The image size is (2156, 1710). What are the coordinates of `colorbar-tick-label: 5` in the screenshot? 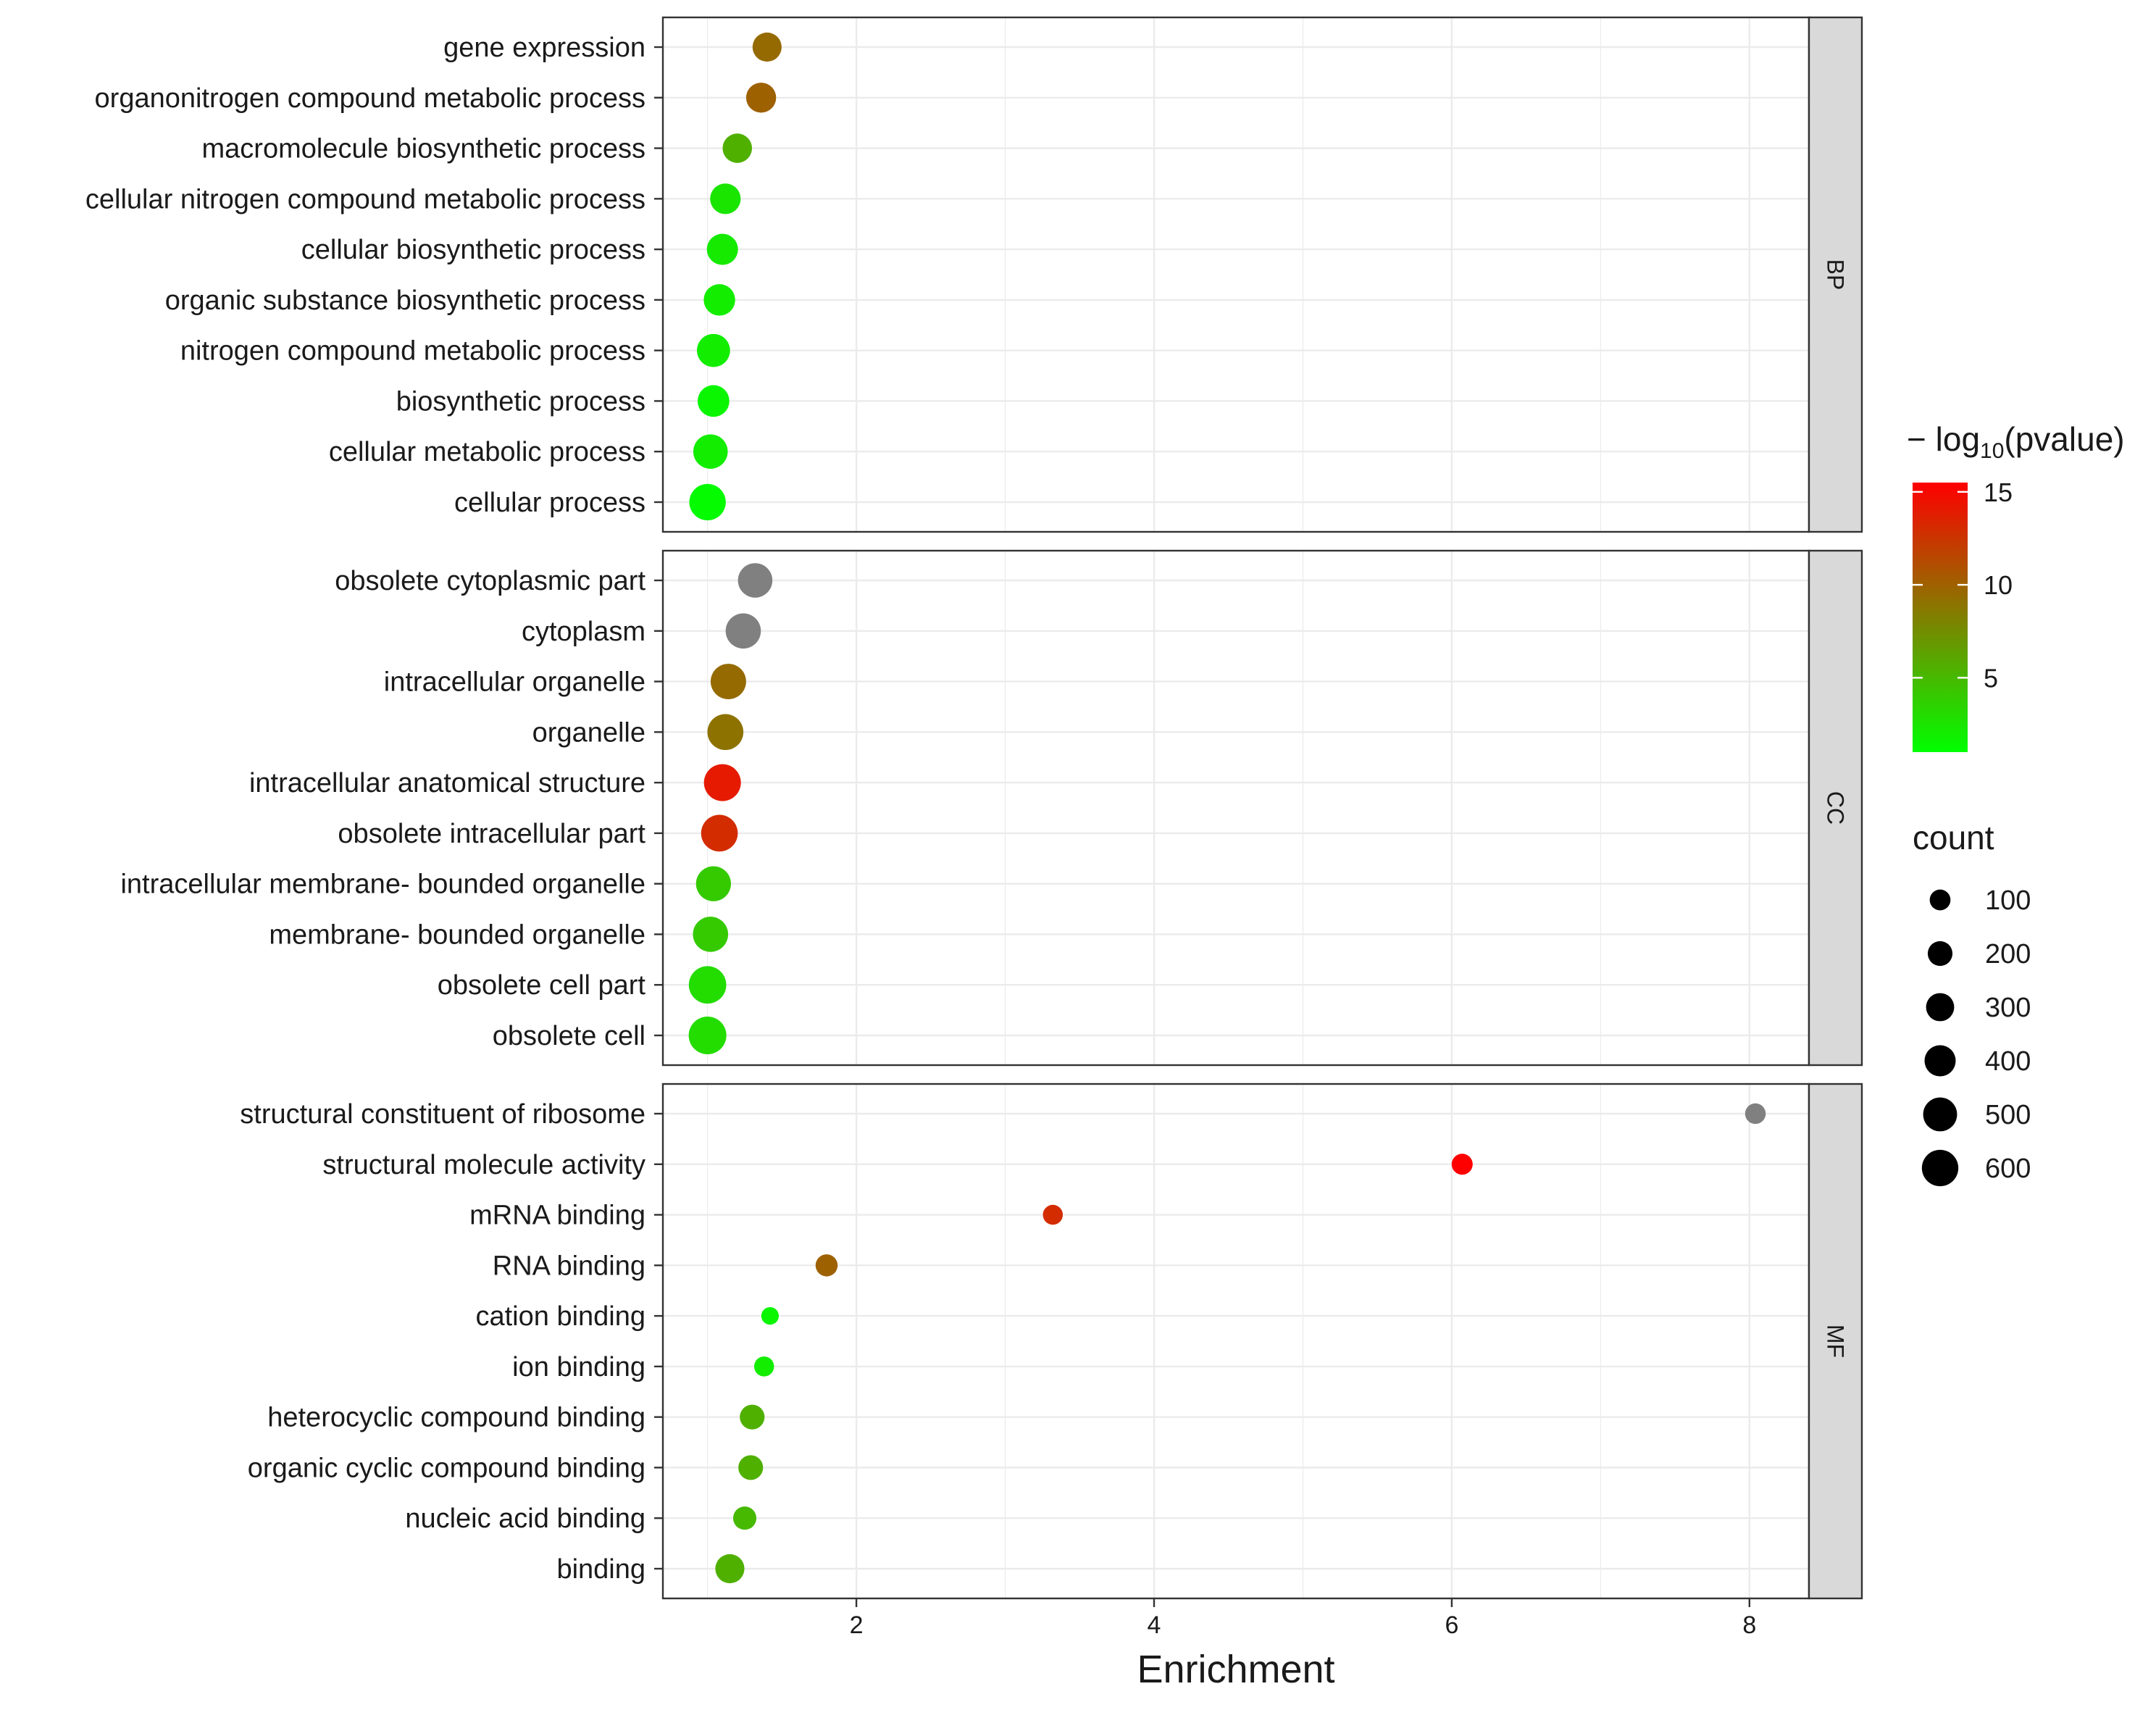 It's located at (1991, 678).